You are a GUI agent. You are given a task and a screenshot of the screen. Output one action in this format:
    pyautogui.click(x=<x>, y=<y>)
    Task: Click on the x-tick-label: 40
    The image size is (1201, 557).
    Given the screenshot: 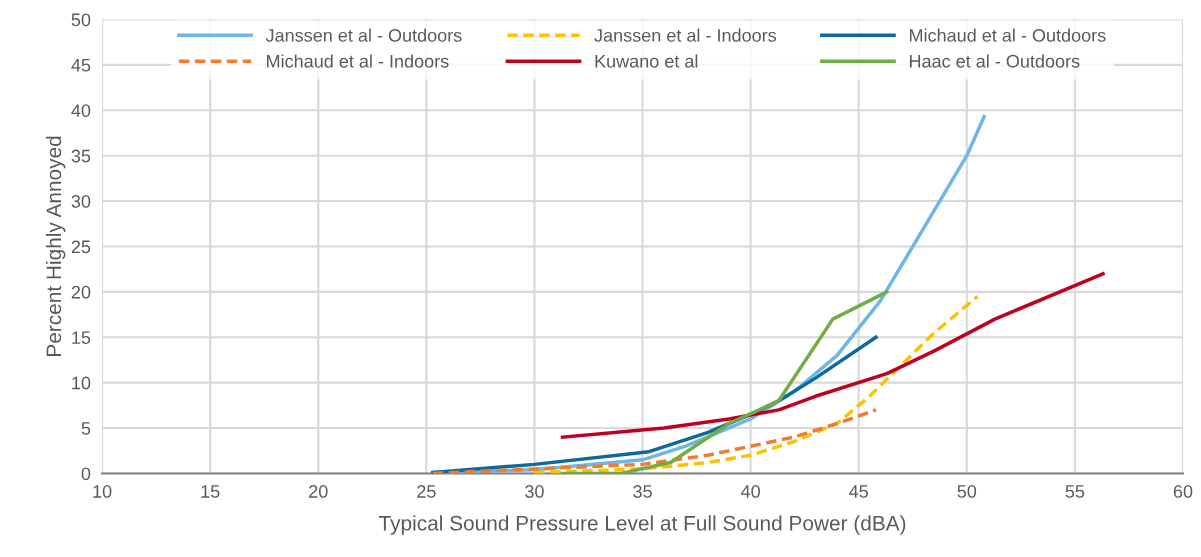 What is the action you would take?
    pyautogui.click(x=750, y=491)
    